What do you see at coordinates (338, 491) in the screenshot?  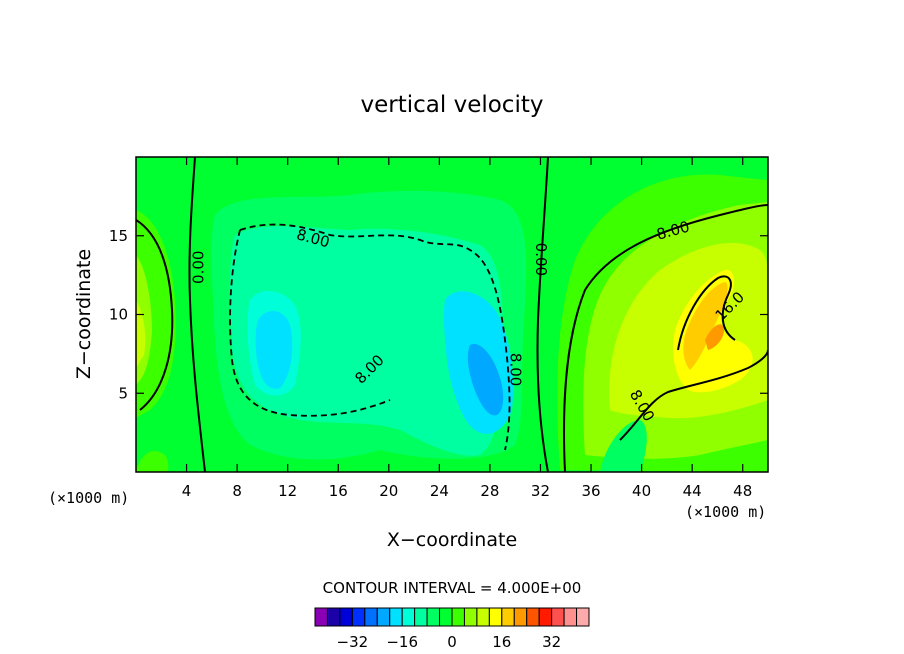 I see `x-tick-label: 16` at bounding box center [338, 491].